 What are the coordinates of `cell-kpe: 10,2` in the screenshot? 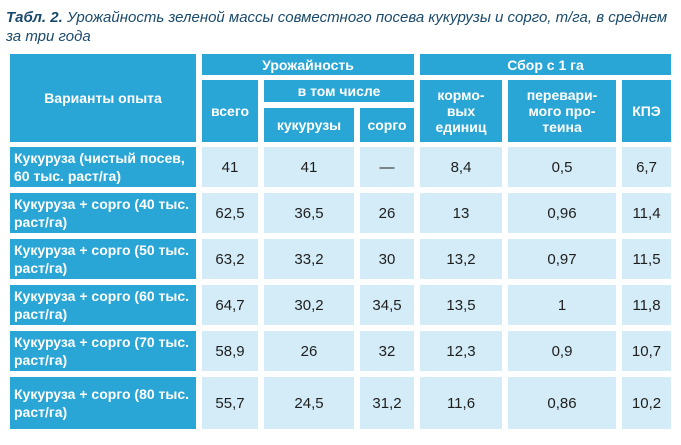 It's located at (646, 403).